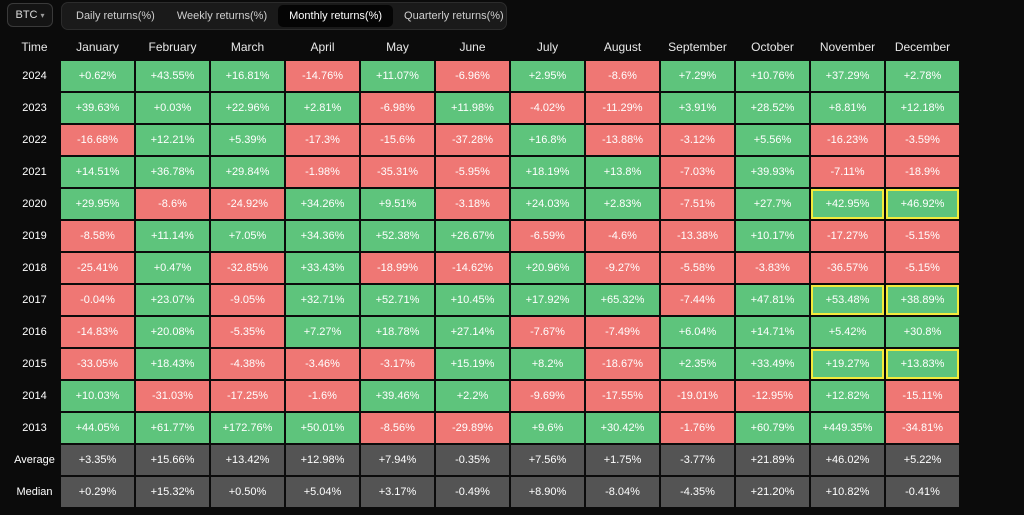 This screenshot has height=515, width=1024. I want to click on return-cell: +28.52%, so click(772, 108).